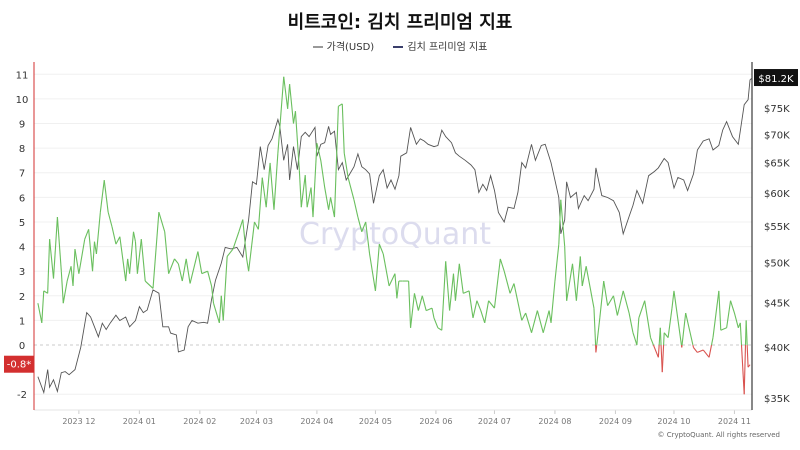 Image resolution: width=800 pixels, height=450 pixels. I want to click on y-right-tick-label: $75K, so click(777, 109).